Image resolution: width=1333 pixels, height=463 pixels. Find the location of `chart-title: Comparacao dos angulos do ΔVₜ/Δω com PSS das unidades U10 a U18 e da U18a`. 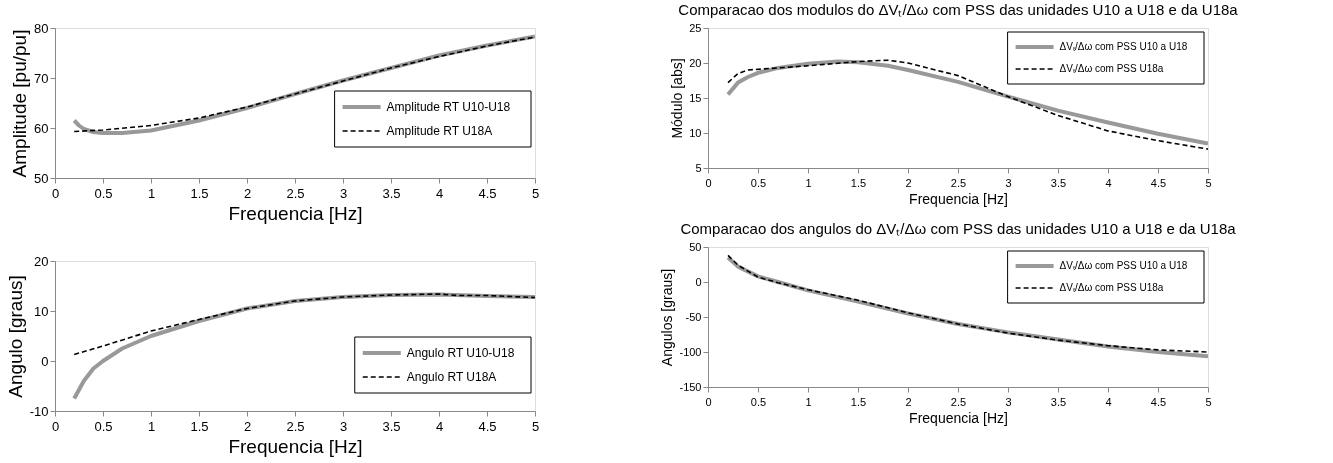

chart-title: Comparacao dos angulos do ΔVₜ/Δω com PSS das unidades U10 a U18 e da U18a is located at coordinates (958, 228).